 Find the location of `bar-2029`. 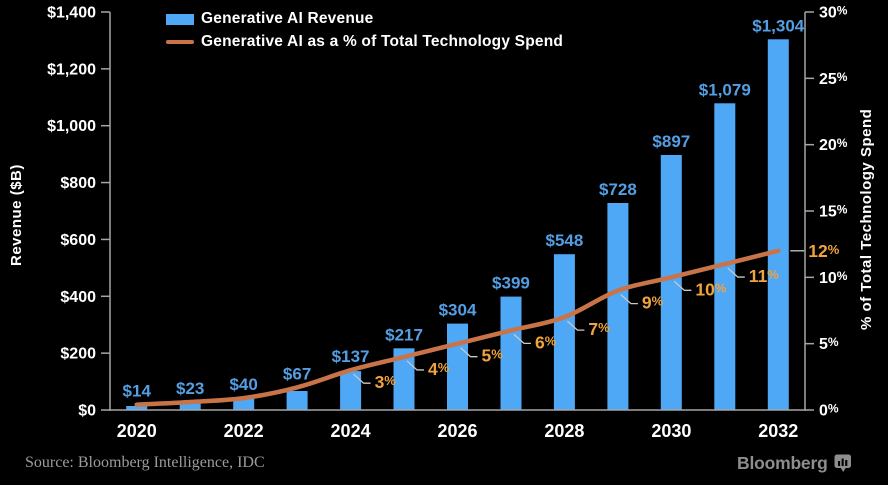

bar-2029 is located at coordinates (618, 306).